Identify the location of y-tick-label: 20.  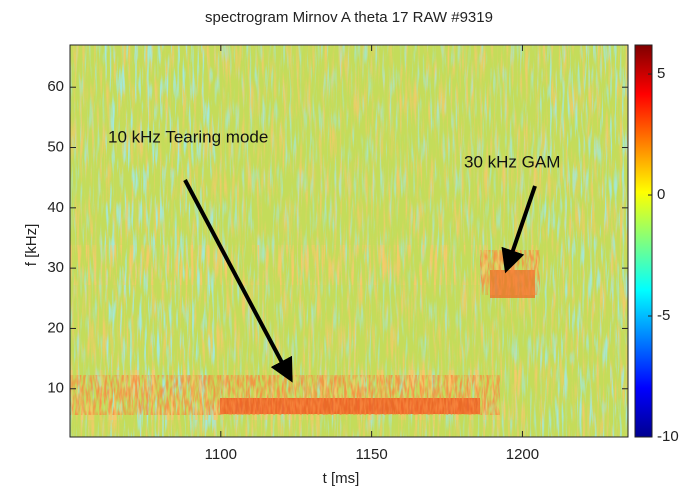
(55, 327).